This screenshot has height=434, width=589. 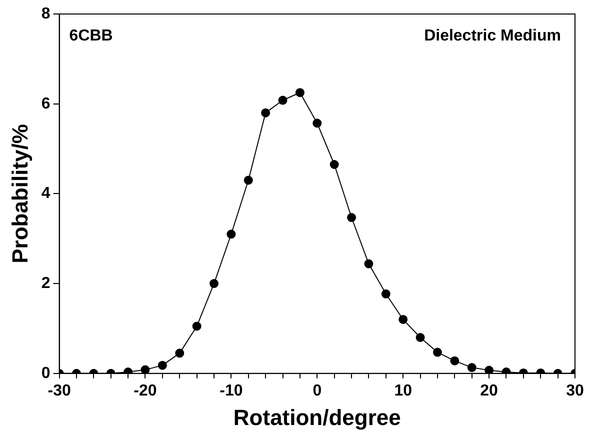 What do you see at coordinates (317, 417) in the screenshot?
I see `x-axis-title: Rotation/degree` at bounding box center [317, 417].